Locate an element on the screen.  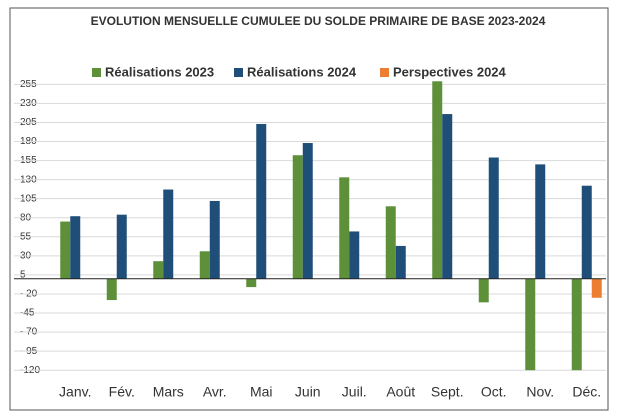
x-tick-label: Sept. is located at coordinates (447, 392).